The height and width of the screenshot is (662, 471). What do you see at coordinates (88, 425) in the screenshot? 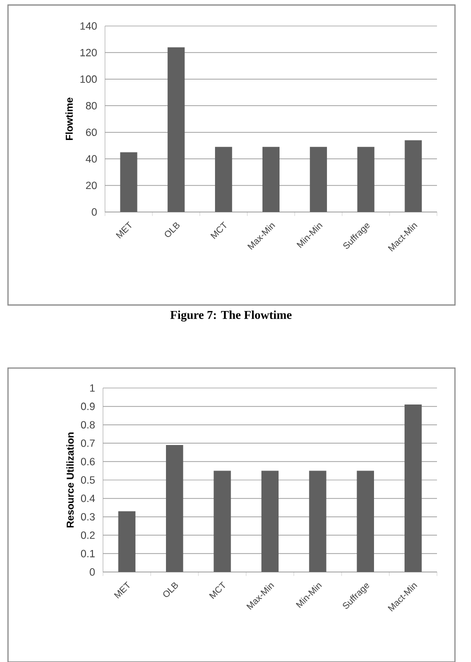
I see `y-tick-label: 0.8` at bounding box center [88, 425].